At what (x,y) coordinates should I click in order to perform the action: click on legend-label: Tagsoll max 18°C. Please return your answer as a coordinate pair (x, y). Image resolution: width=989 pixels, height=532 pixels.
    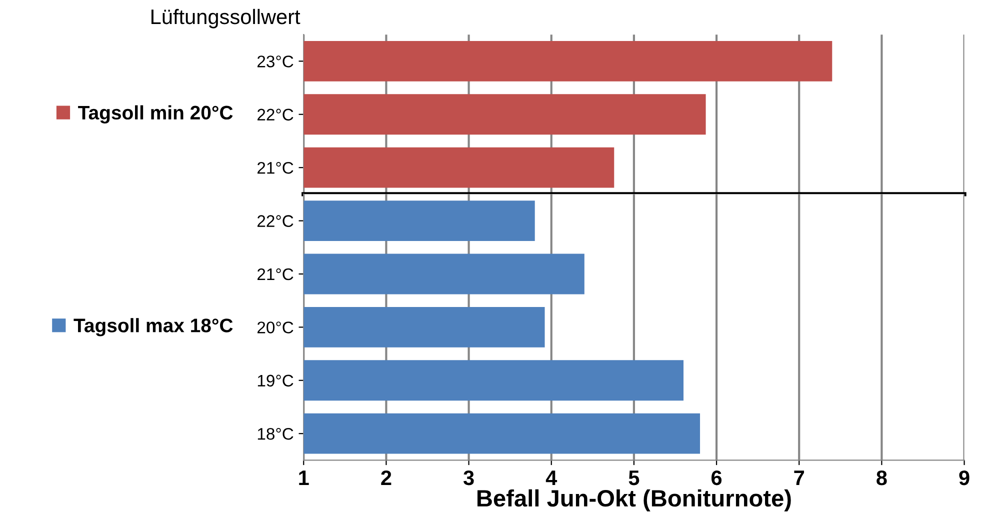
    Looking at the image, I should click on (153, 327).